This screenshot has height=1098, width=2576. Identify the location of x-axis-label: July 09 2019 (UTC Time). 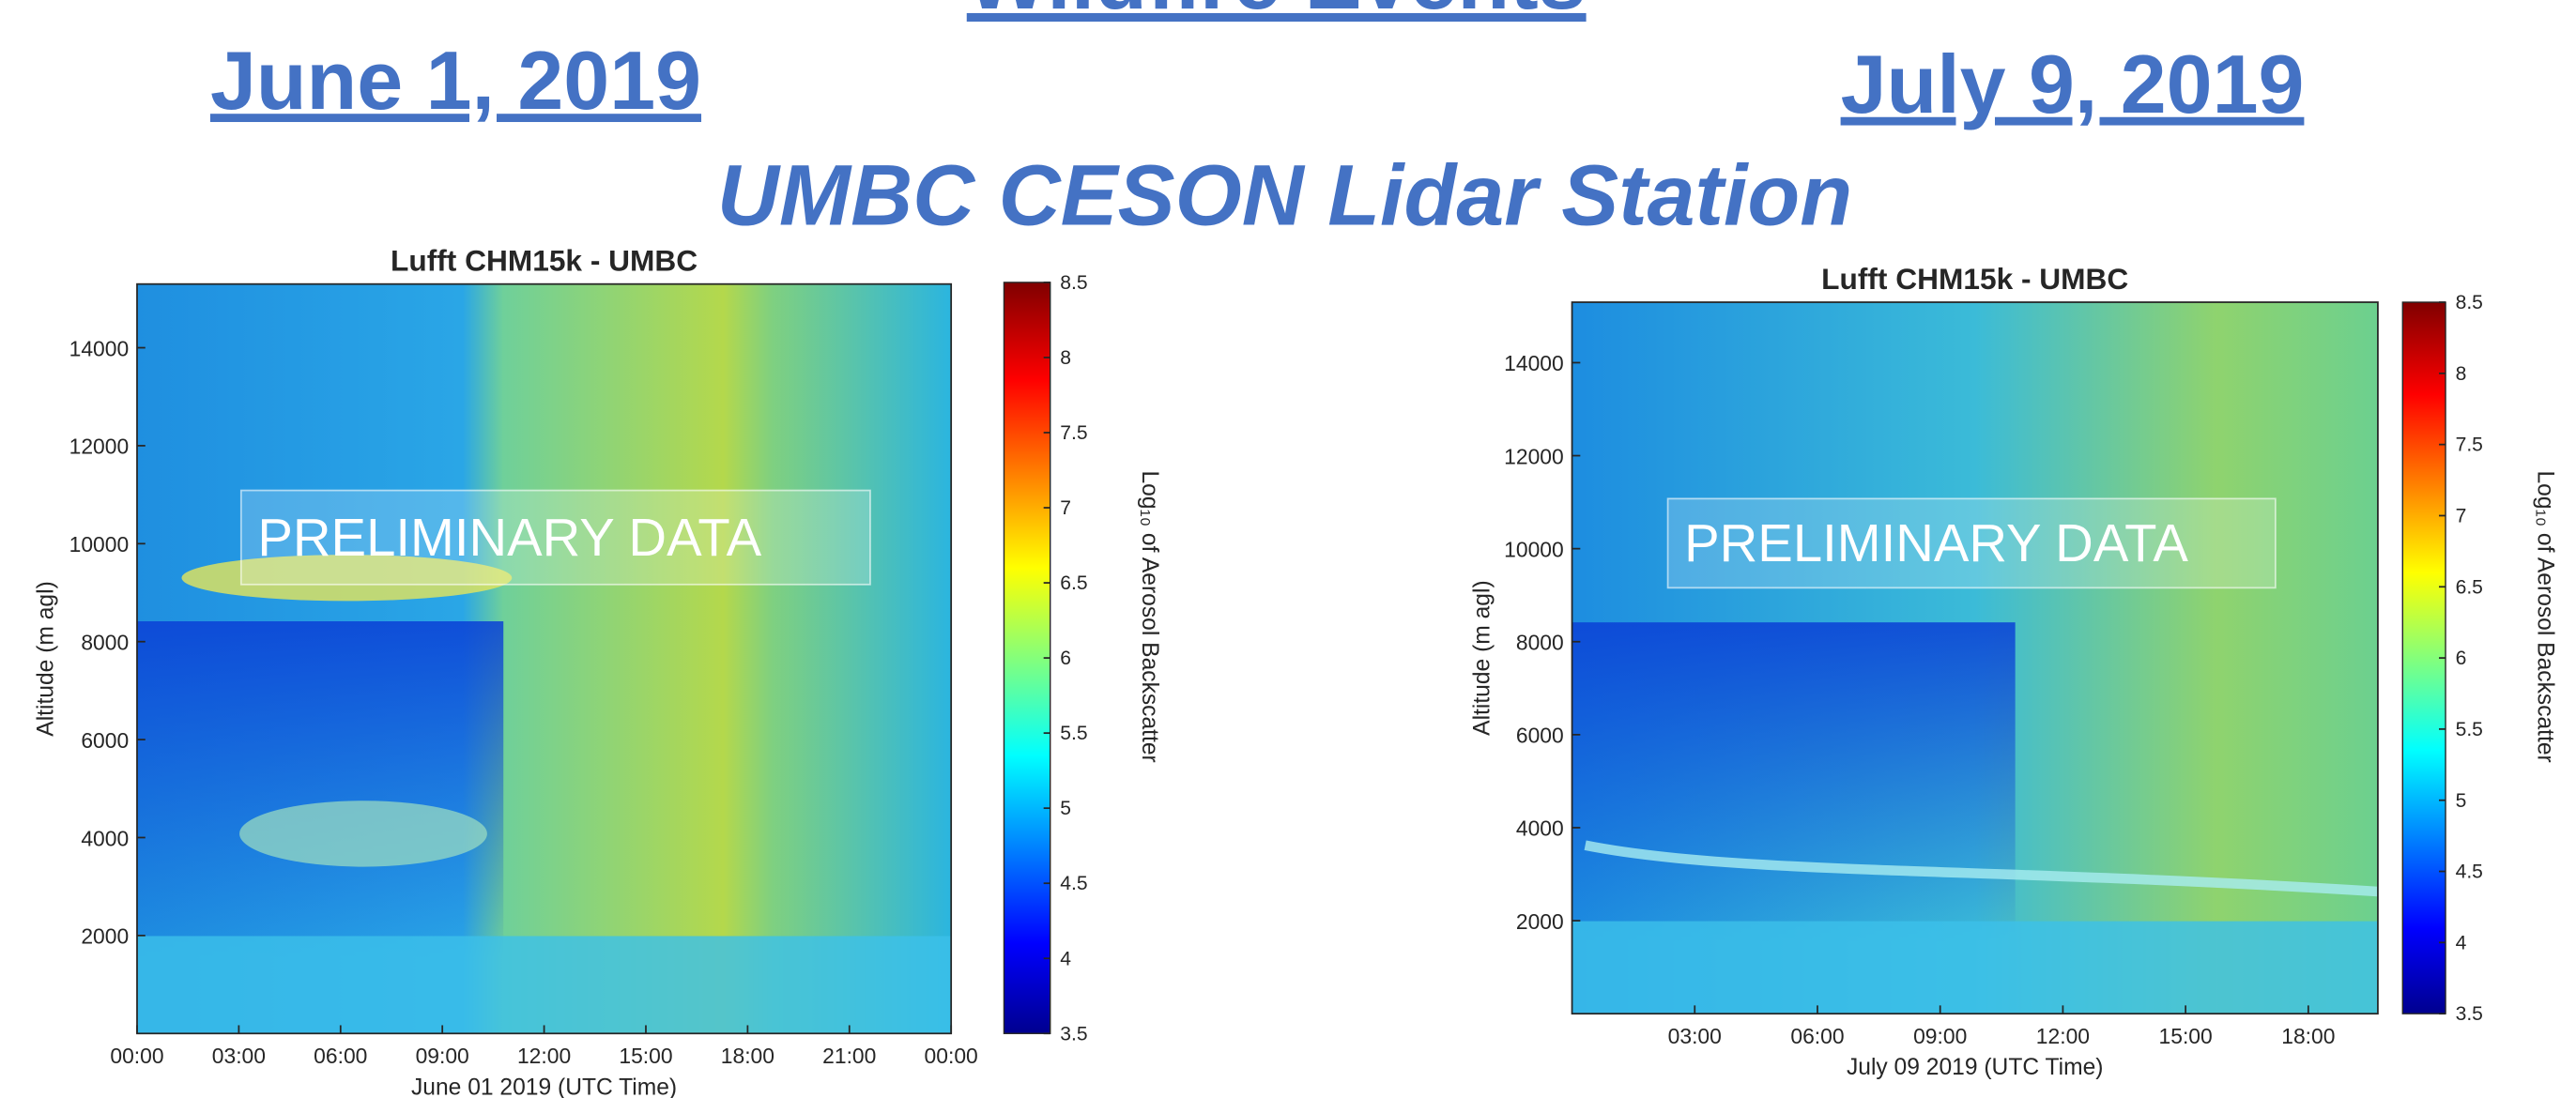
(1976, 1067).